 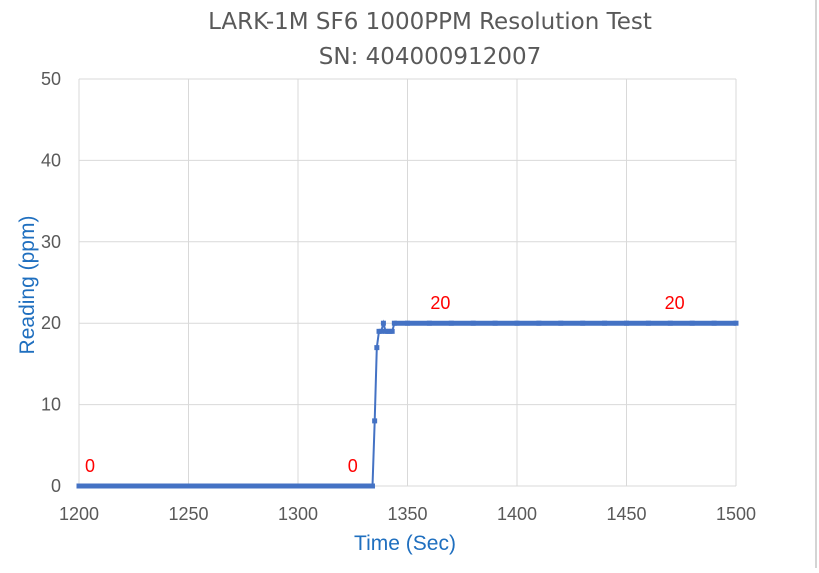 What do you see at coordinates (298, 514) in the screenshot?
I see `x-tick-label: 1300` at bounding box center [298, 514].